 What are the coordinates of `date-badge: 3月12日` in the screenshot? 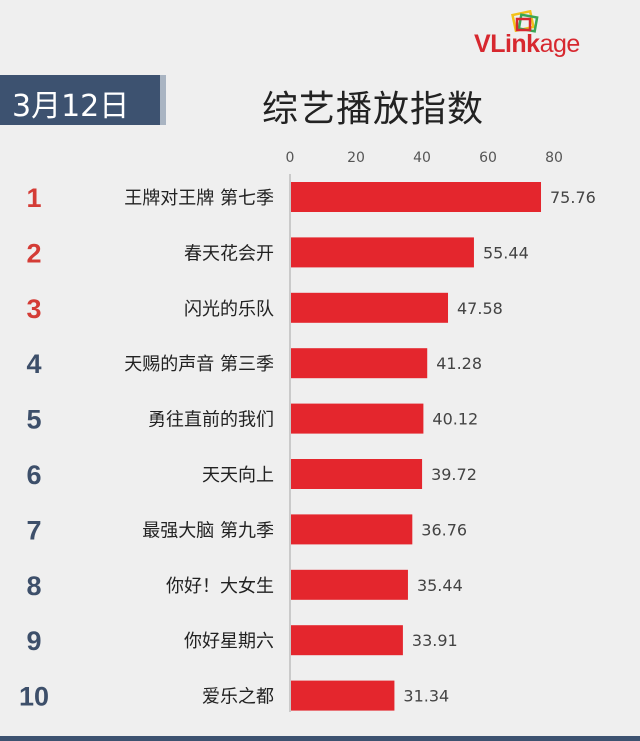 It's located at (83, 100).